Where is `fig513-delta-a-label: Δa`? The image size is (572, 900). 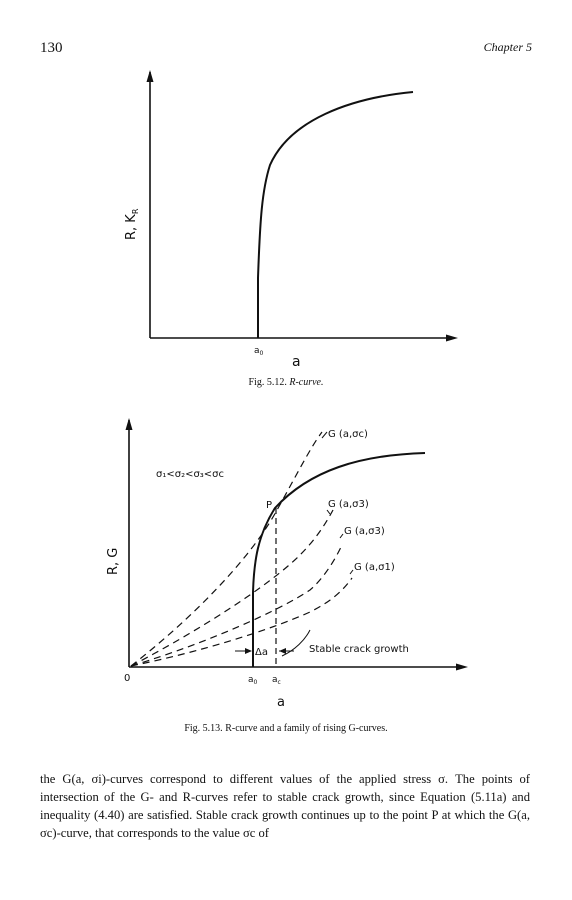 fig513-delta-a-label: Δa is located at coordinates (261, 652).